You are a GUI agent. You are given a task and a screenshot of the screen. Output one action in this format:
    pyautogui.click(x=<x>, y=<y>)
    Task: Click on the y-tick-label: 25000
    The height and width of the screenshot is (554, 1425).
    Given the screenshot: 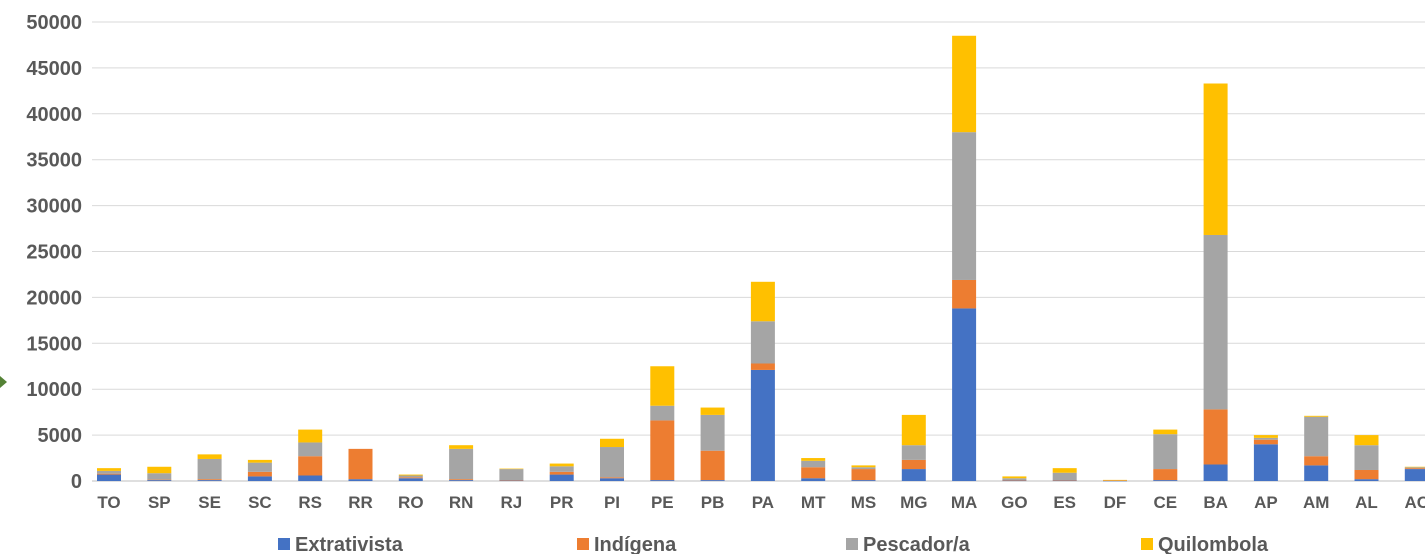 What is the action you would take?
    pyautogui.click(x=54, y=253)
    